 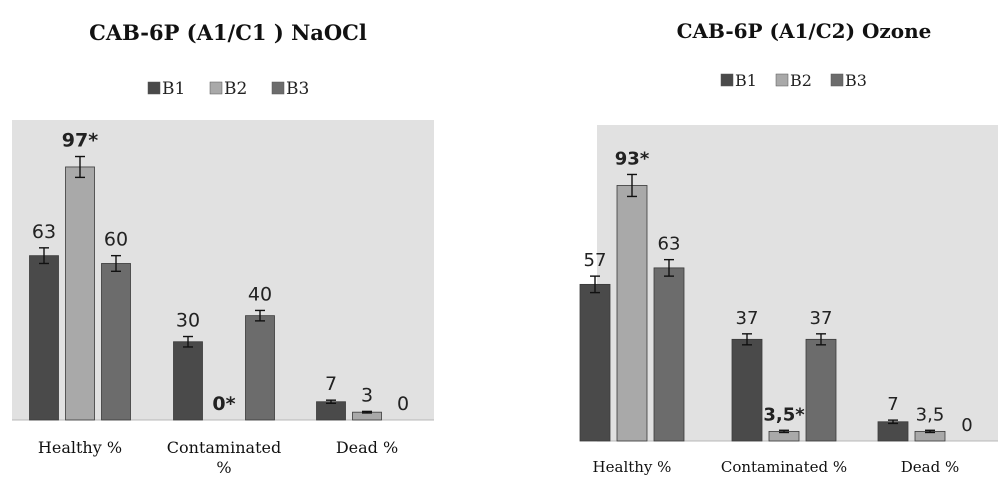 What do you see at coordinates (80, 141) in the screenshot?
I see `value-label-b2-1: 97*` at bounding box center [80, 141].